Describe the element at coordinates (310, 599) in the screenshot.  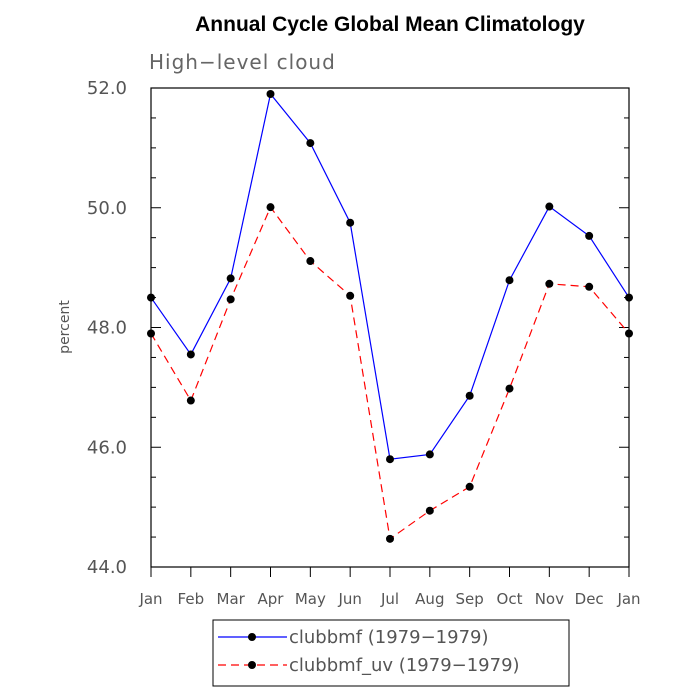
I see `x-tick-label: May` at that location.